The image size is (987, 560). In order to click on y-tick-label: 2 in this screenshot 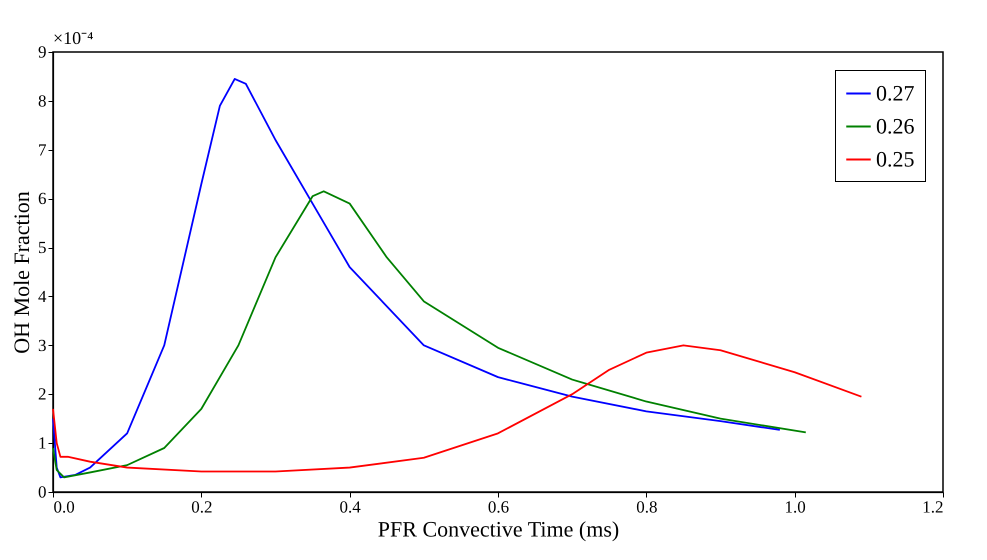, I will do `click(42, 394)`.